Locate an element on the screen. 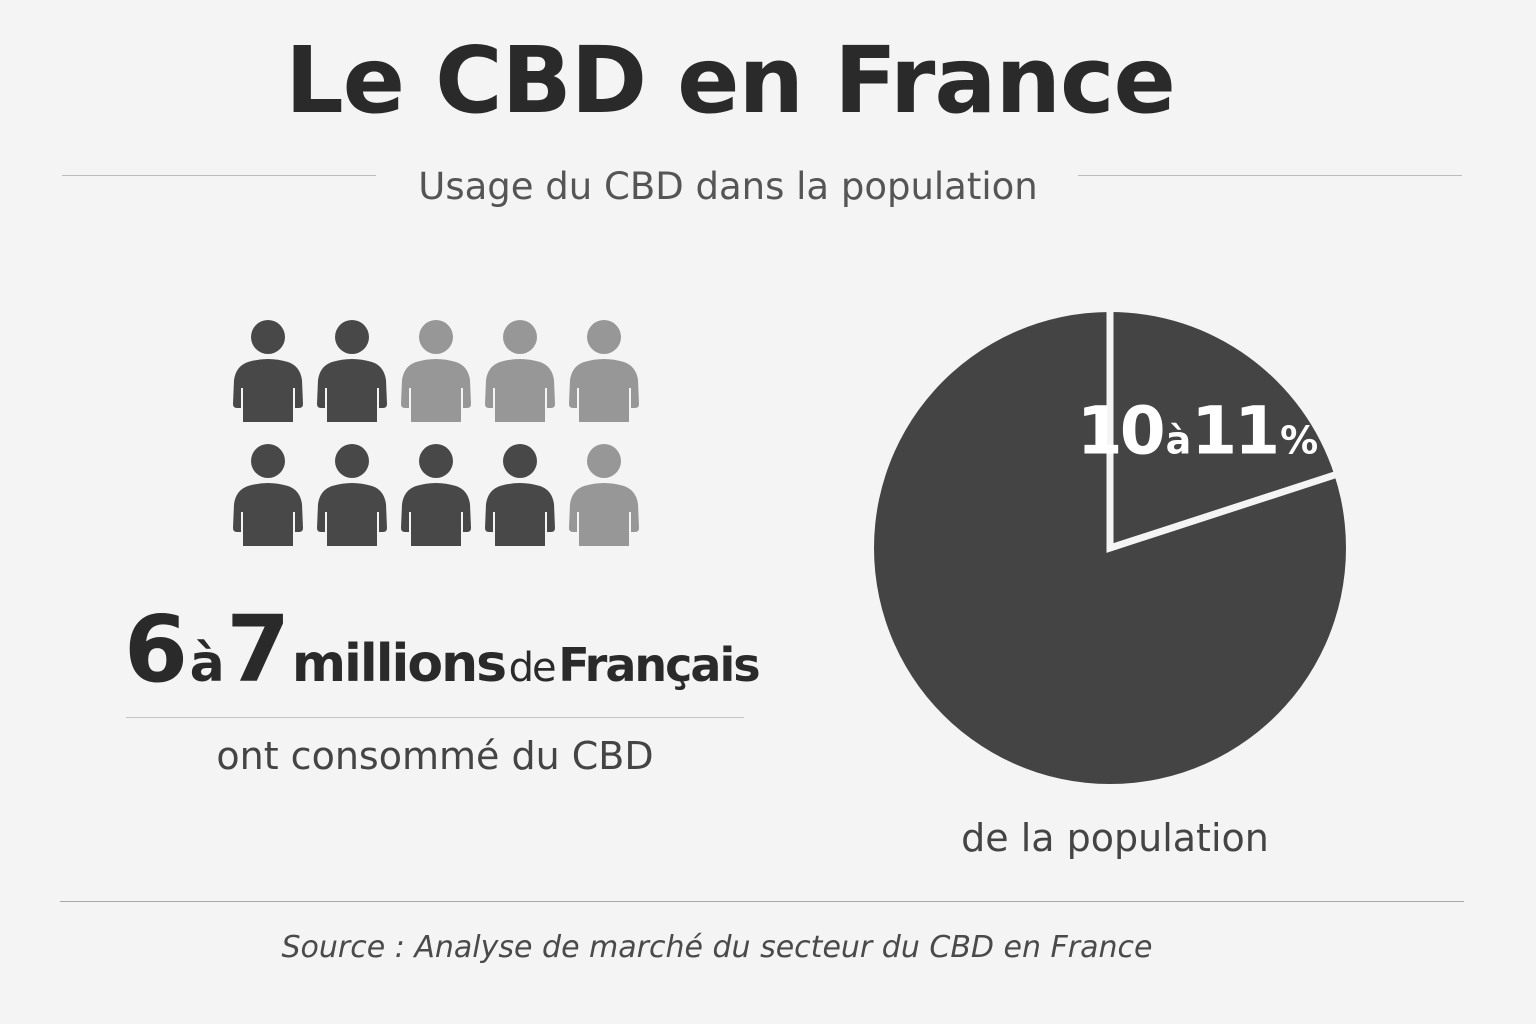  pie-slice-separator is located at coordinates (1224, 432).